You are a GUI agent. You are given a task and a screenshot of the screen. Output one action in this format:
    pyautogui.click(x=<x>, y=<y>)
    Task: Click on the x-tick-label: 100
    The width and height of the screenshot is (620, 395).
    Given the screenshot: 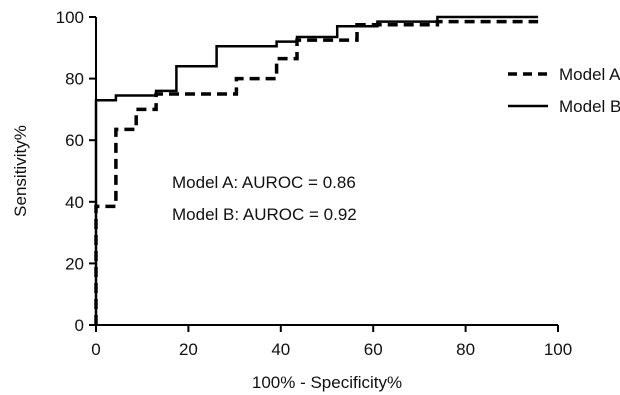 What is the action you would take?
    pyautogui.click(x=558, y=349)
    